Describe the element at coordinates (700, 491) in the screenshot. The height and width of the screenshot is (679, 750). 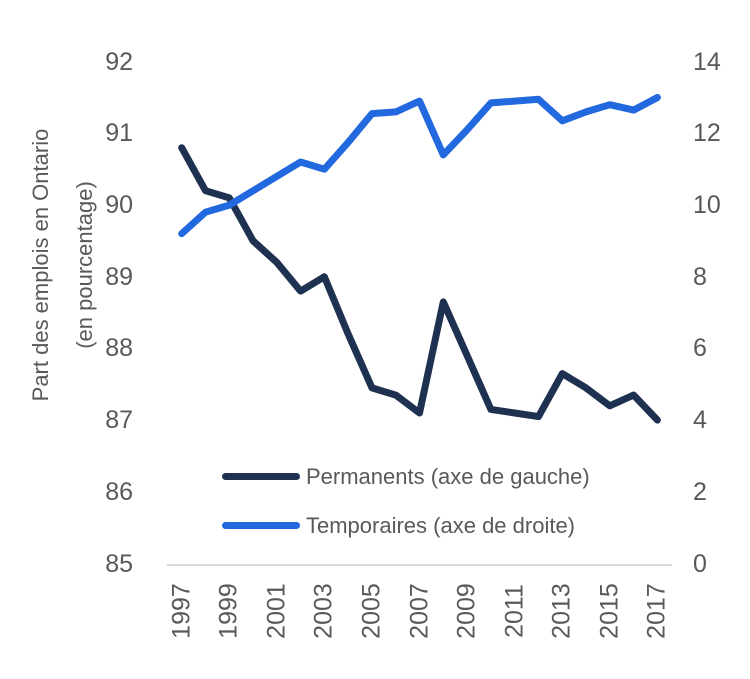
I see `right-axis-tick-label: 2` at that location.